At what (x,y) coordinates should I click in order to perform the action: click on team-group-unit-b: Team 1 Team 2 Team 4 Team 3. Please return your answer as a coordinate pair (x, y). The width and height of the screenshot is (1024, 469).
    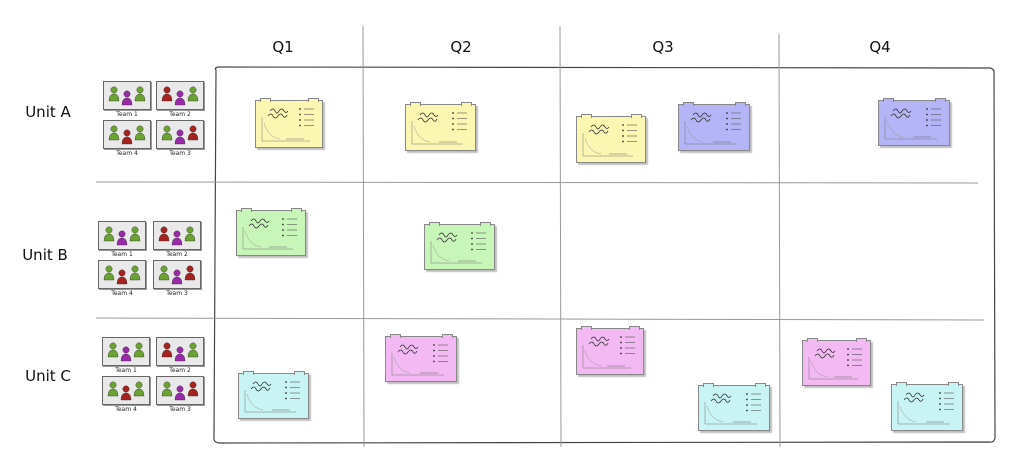
    Looking at the image, I should click on (153, 262).